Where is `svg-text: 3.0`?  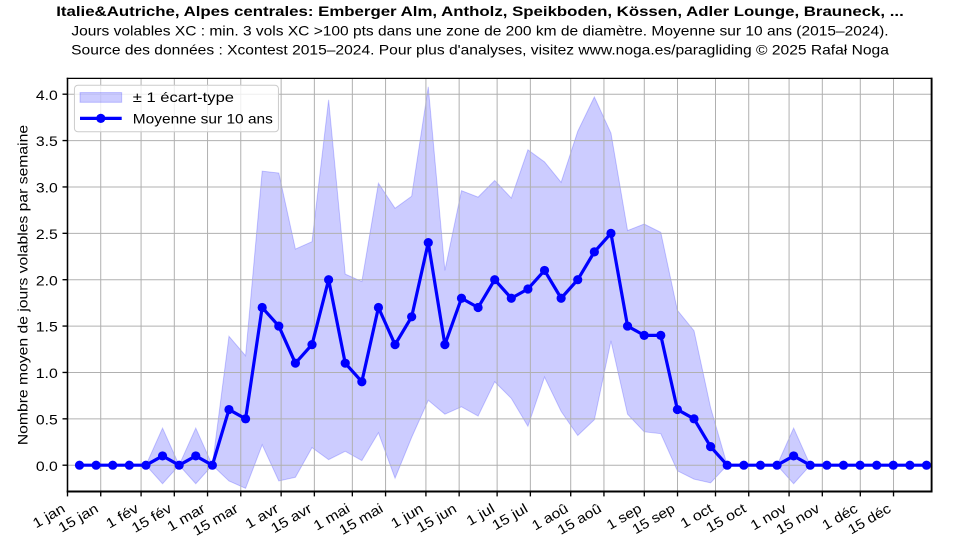 svg-text: 3.0 is located at coordinates (47, 188).